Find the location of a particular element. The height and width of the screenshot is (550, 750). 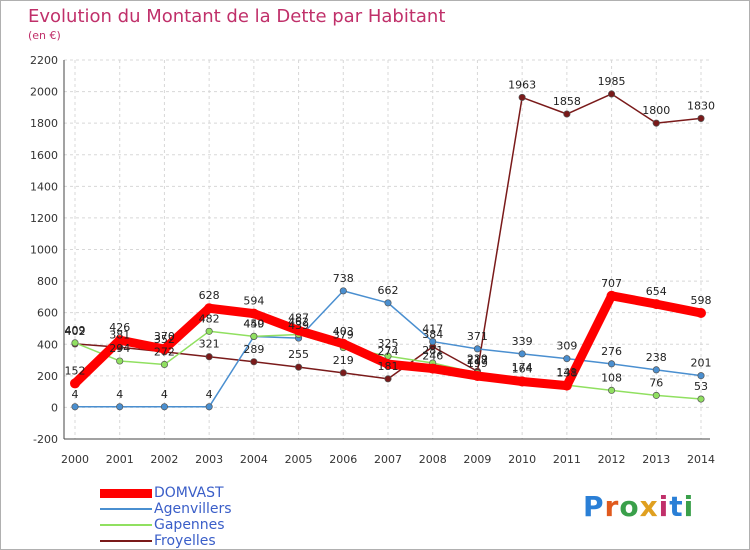

data-label: 439 is located at coordinates (298, 325).